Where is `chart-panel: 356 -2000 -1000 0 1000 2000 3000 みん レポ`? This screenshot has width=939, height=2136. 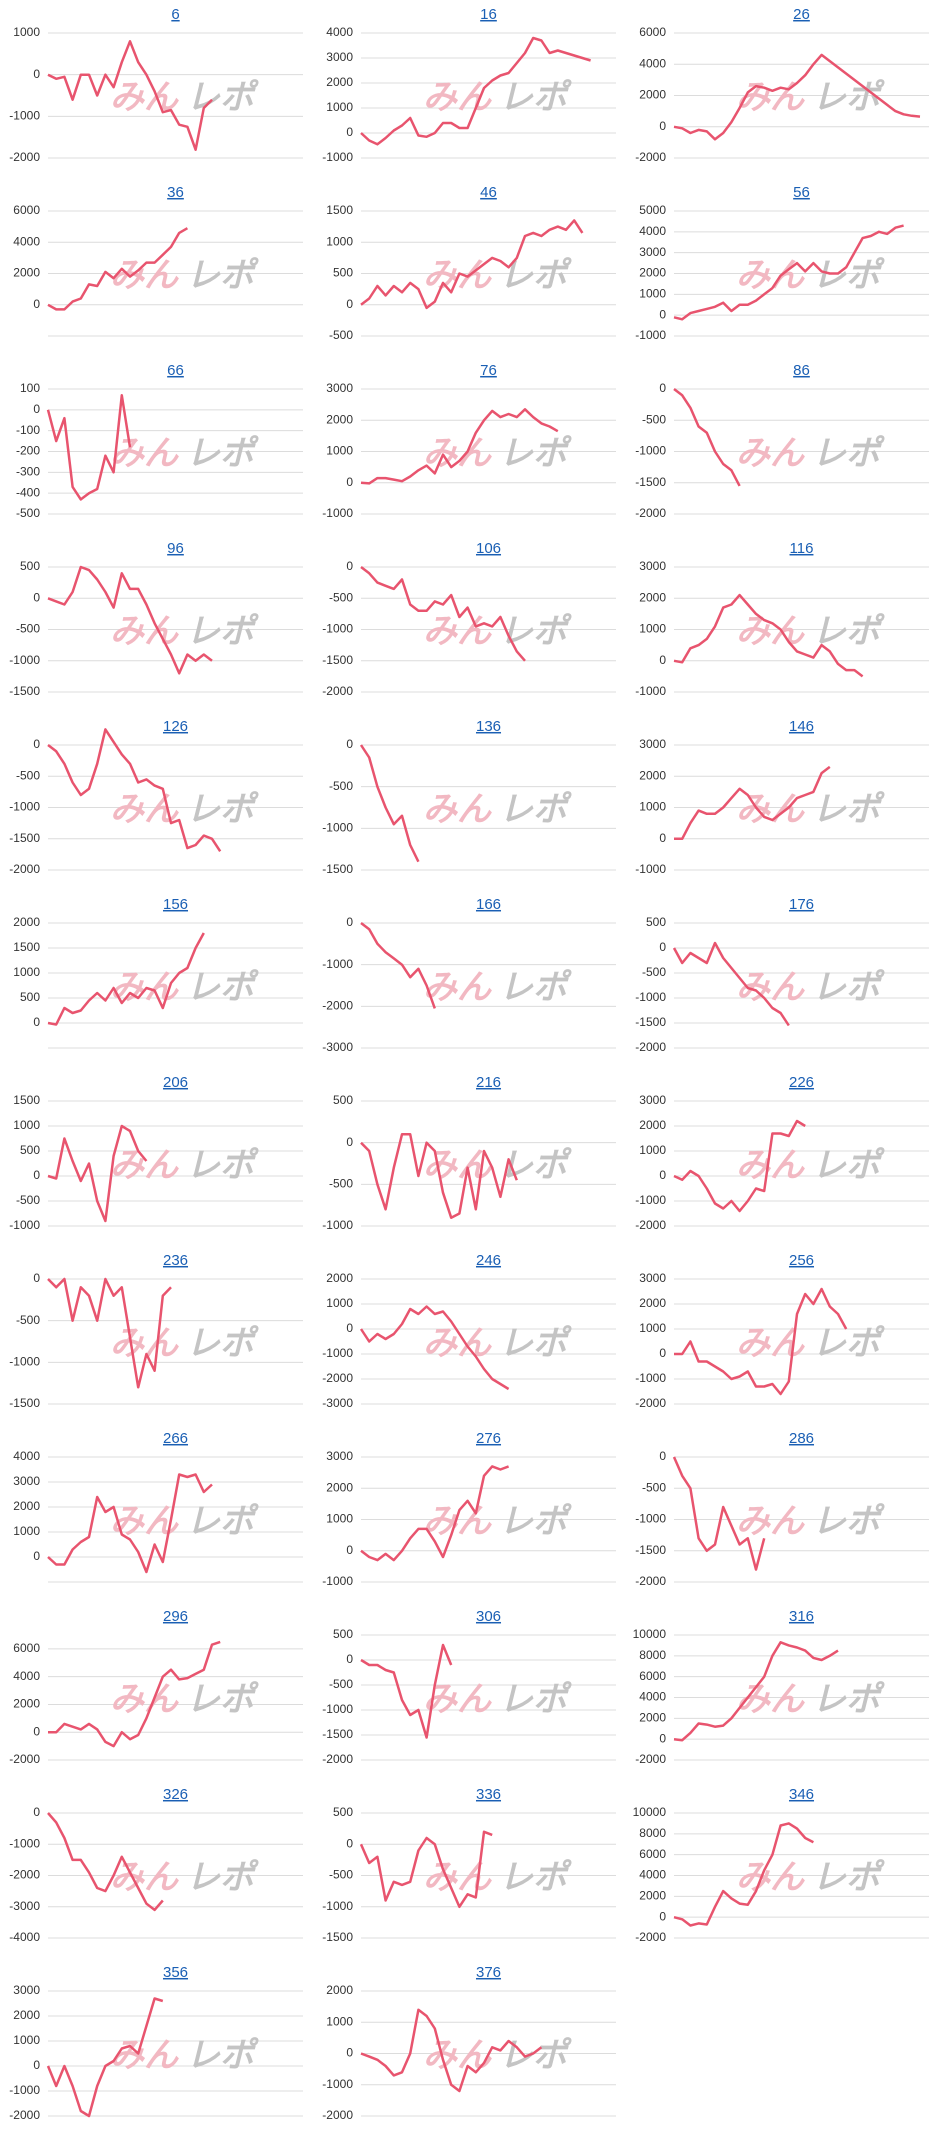
chart-panel: 356 -2000 -1000 0 1000 2000 3000 みん レポ is located at coordinates (156, 2043).